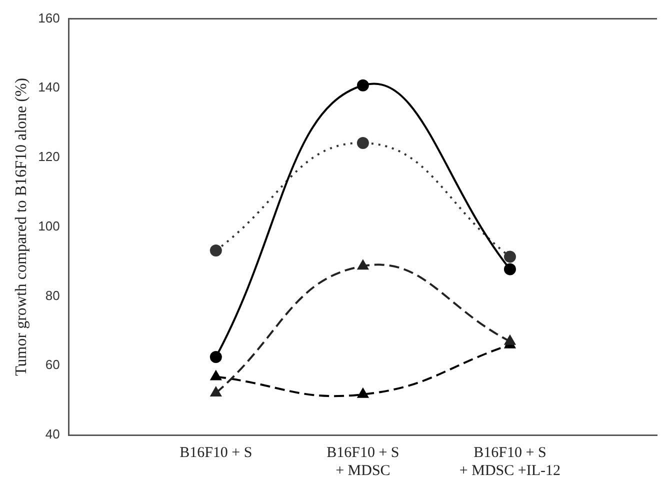 The width and height of the screenshot is (672, 491). What do you see at coordinates (510, 461) in the screenshot?
I see `x-tick-label: B16F10 + S + MDSC +IL-12` at bounding box center [510, 461].